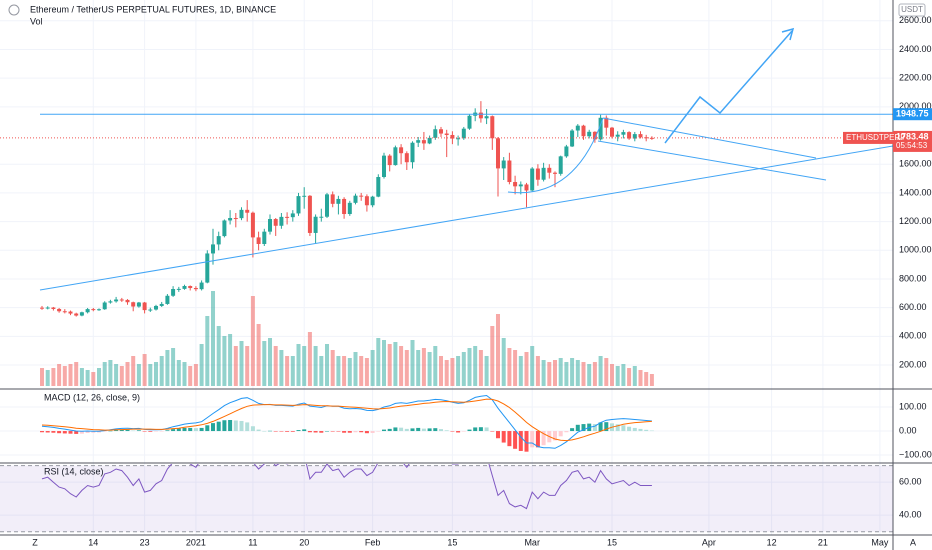  I want to click on zoom-button: Z, so click(35, 542).